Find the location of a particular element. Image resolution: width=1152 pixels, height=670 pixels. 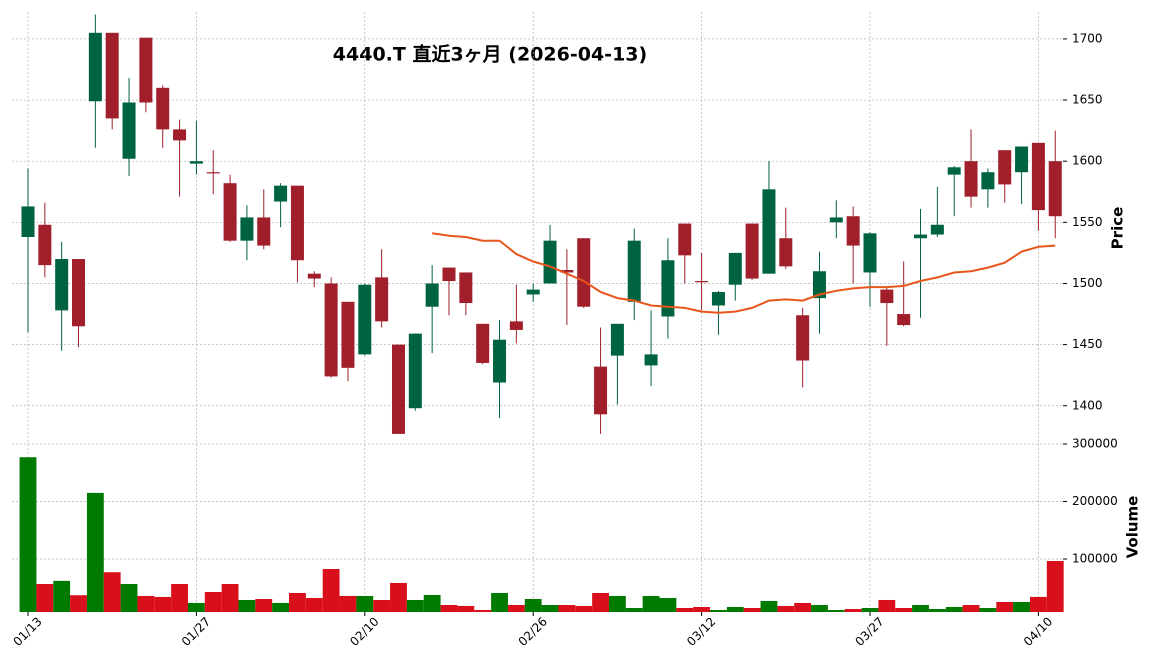

price-tick-label: 1650 is located at coordinates (1087, 100).